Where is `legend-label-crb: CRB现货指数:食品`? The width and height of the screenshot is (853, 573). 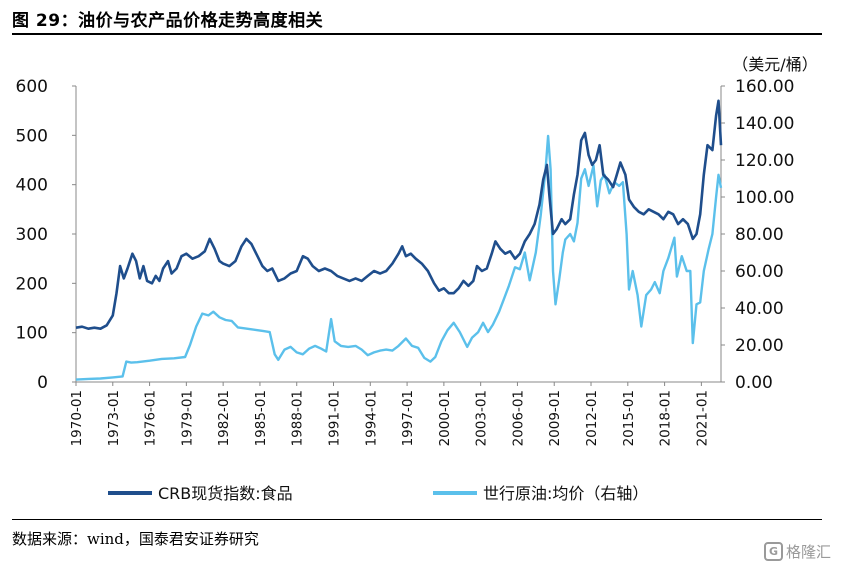 legend-label-crb: CRB现货指数:食品 is located at coordinates (225, 493).